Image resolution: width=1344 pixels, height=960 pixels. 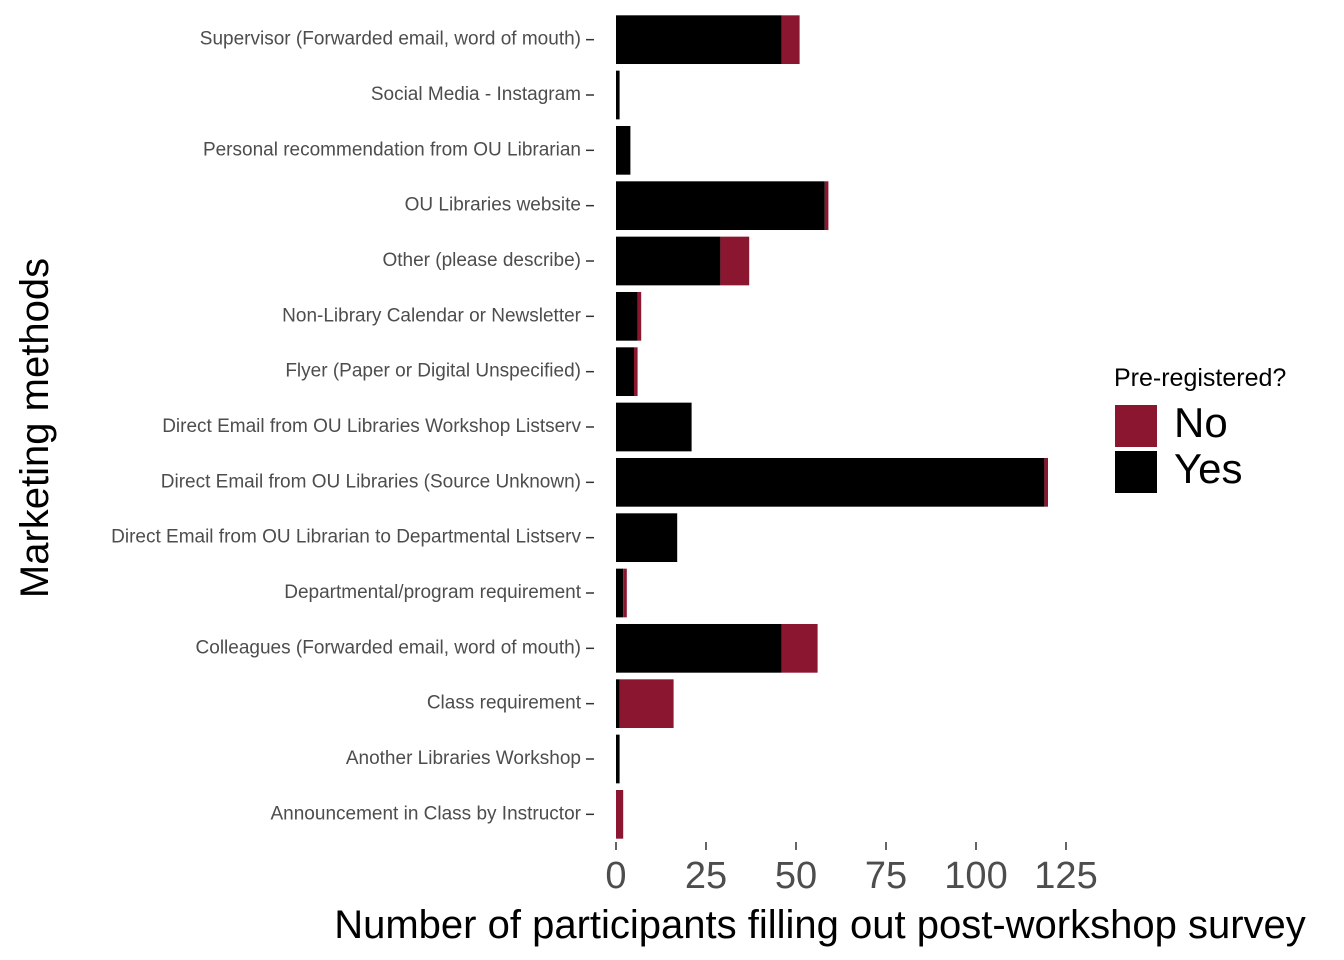 What do you see at coordinates (432, 315) in the screenshot?
I see `y-tick-label: Non-Library Calendar or Newsletter` at bounding box center [432, 315].